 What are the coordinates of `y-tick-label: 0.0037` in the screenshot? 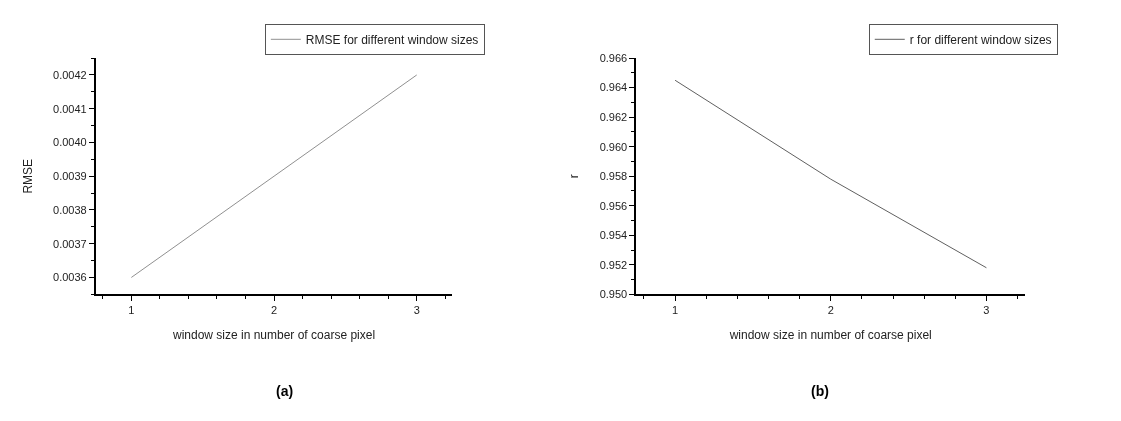 It's located at (70, 243).